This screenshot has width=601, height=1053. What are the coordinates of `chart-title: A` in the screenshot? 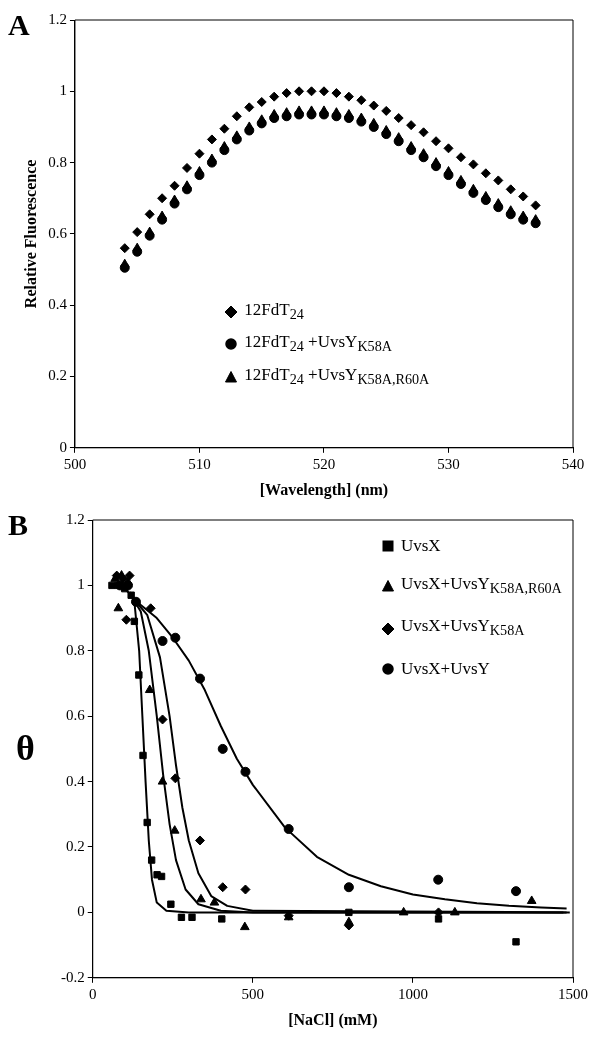 It's located at (19, 25).